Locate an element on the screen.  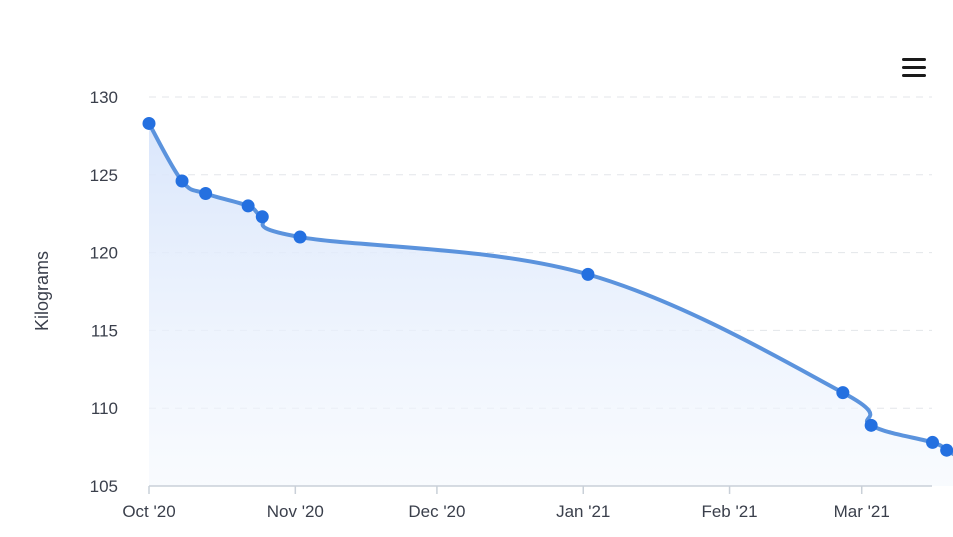
y-tick-label: 110 is located at coordinates (104, 408).